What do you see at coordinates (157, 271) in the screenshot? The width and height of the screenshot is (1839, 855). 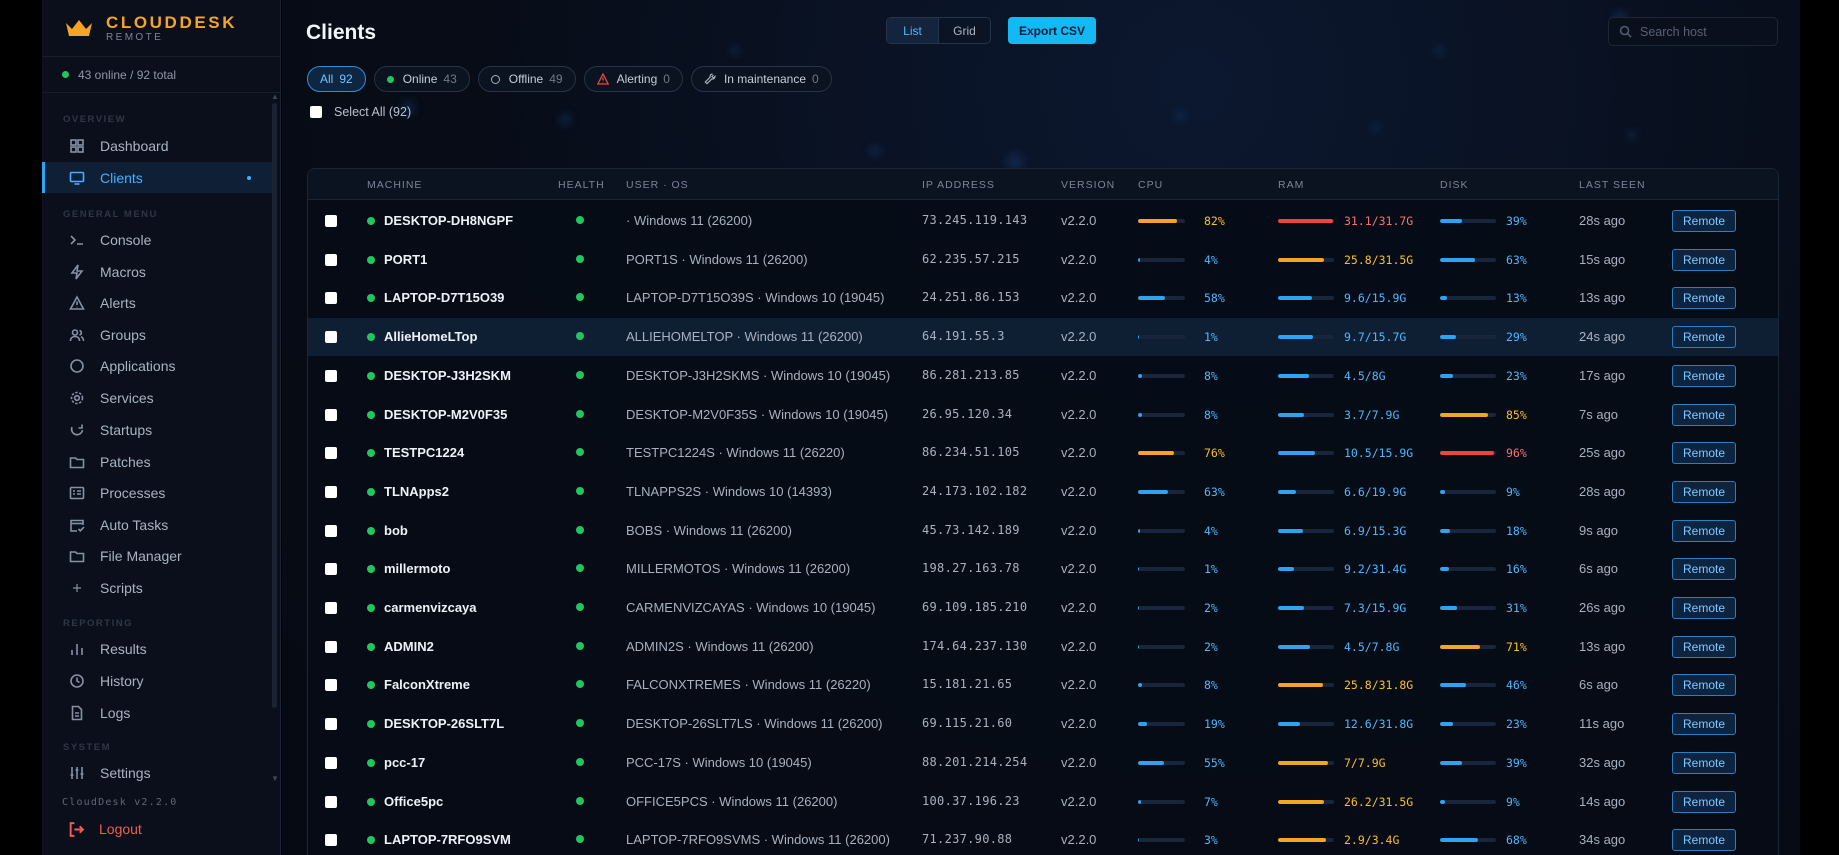 I see `sidebar-item-macros: Macros` at bounding box center [157, 271].